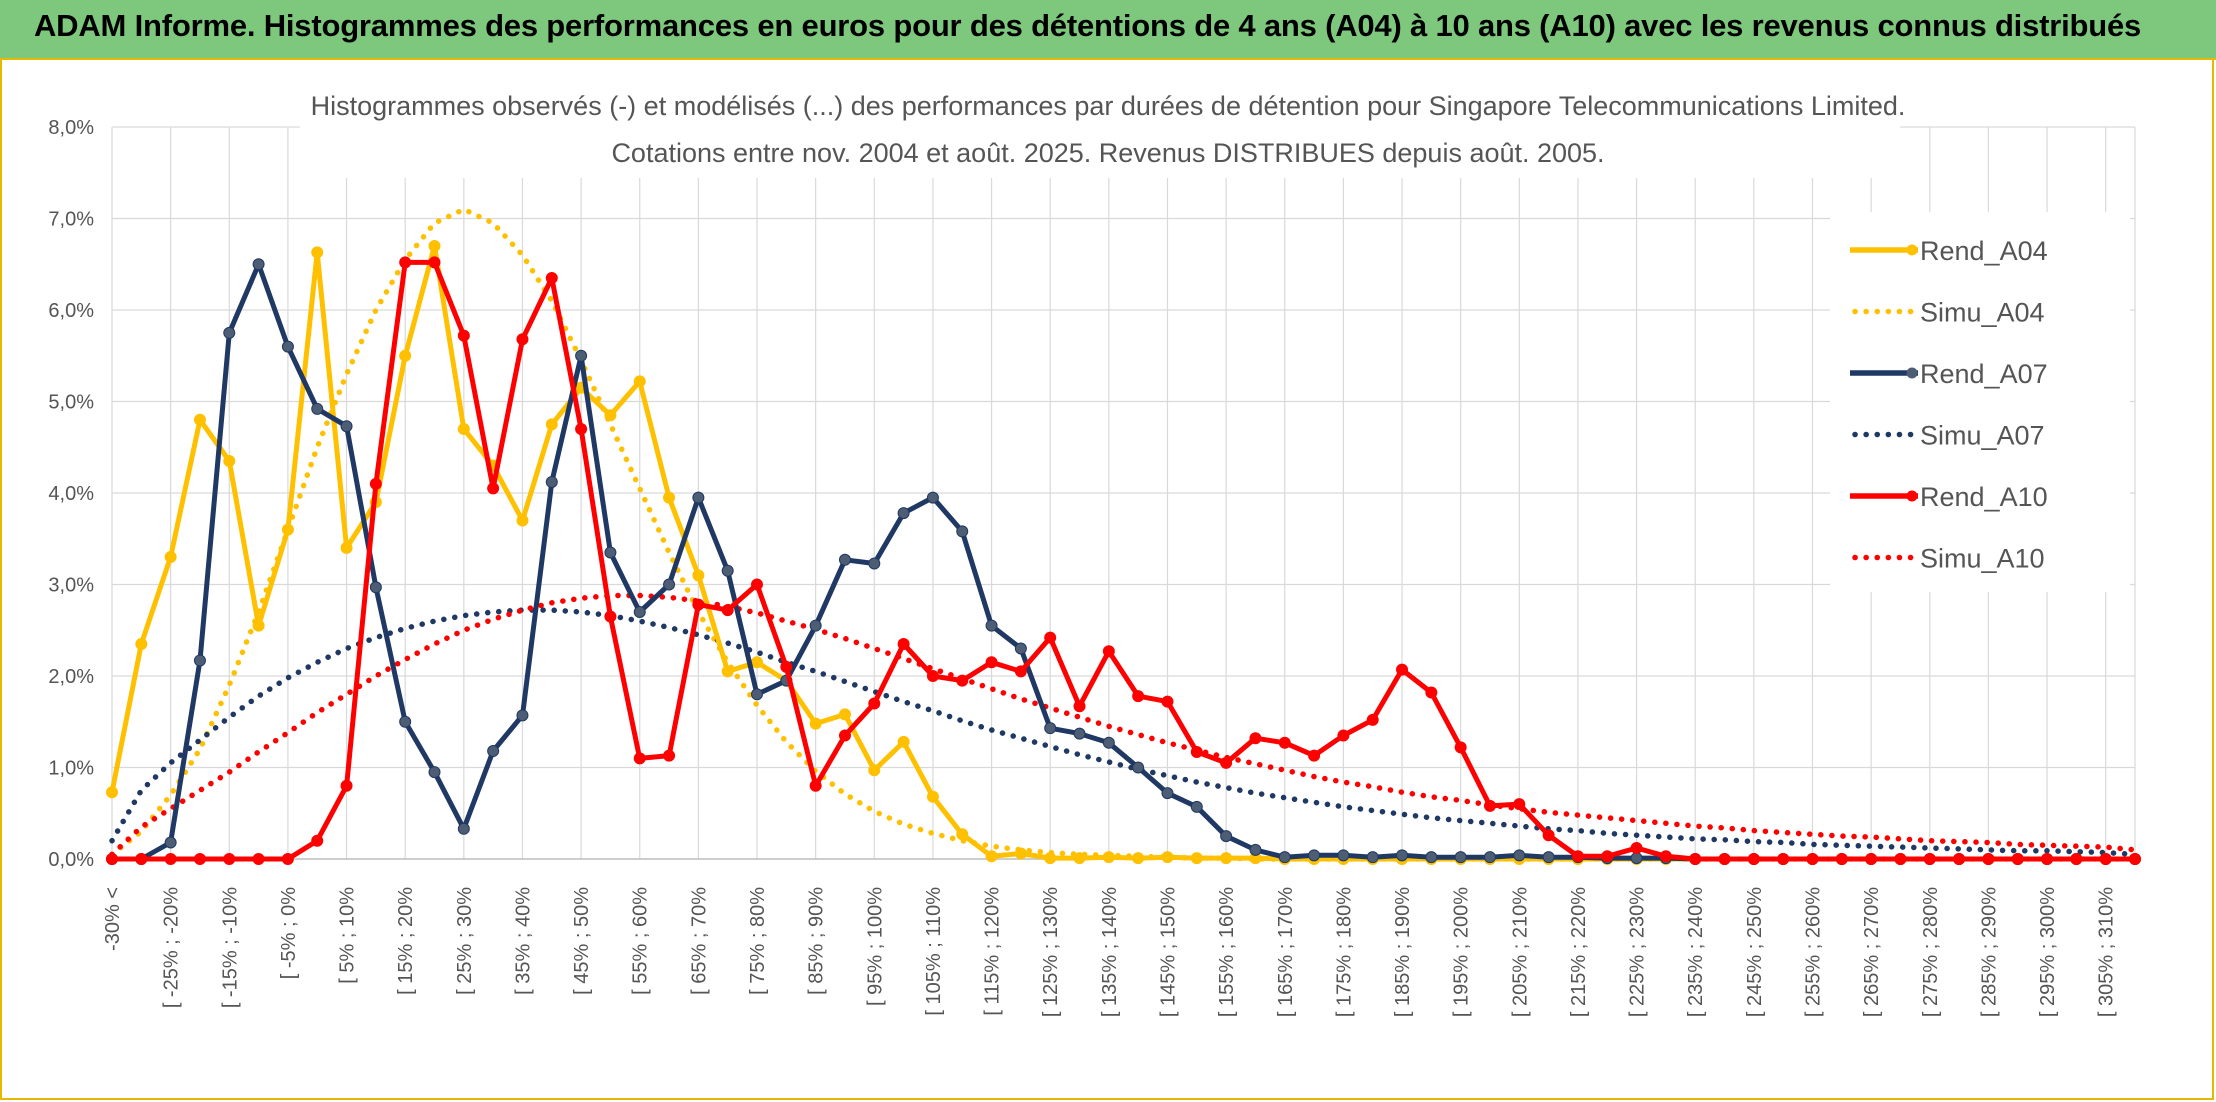  I want to click on legend-item-Simu_A10: Simu_A10, so click(1948, 559).